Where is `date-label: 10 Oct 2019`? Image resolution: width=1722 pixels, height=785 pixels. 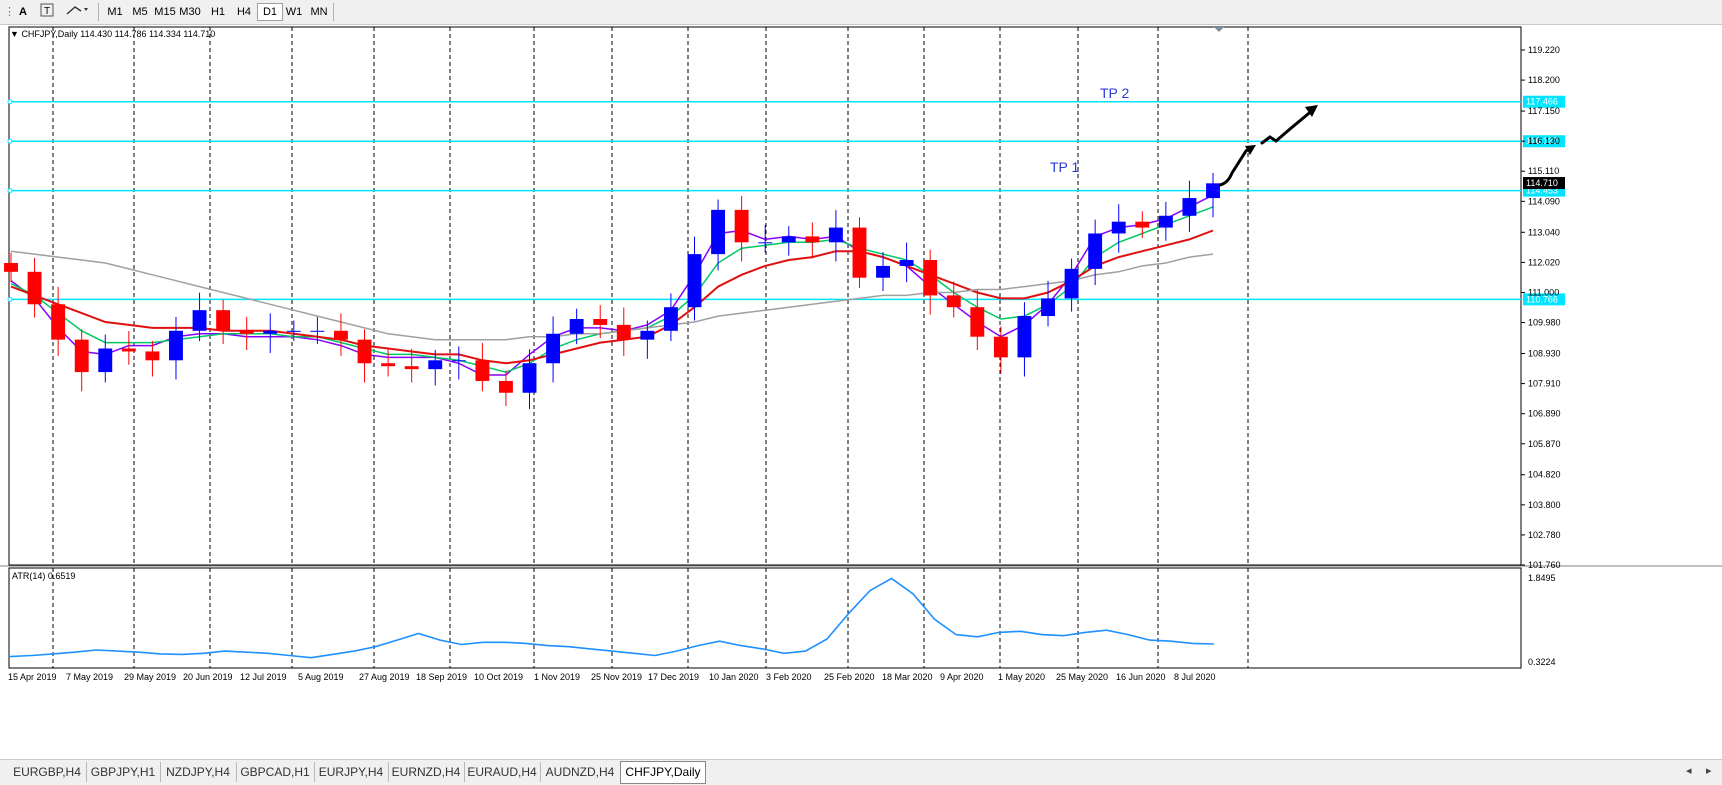 date-label: 10 Oct 2019 is located at coordinates (498, 677).